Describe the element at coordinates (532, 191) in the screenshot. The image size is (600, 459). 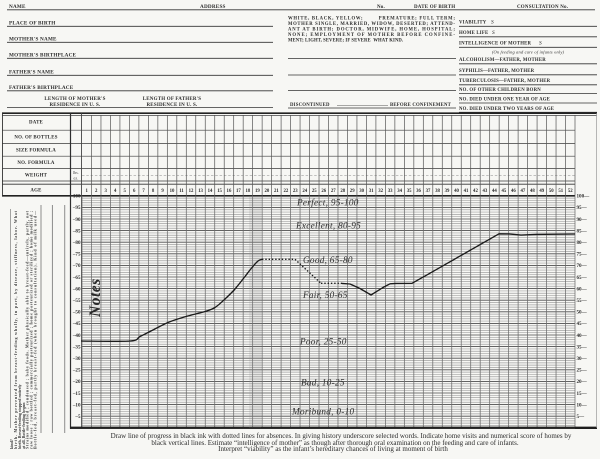
I see `svg-text: 48` at that location.